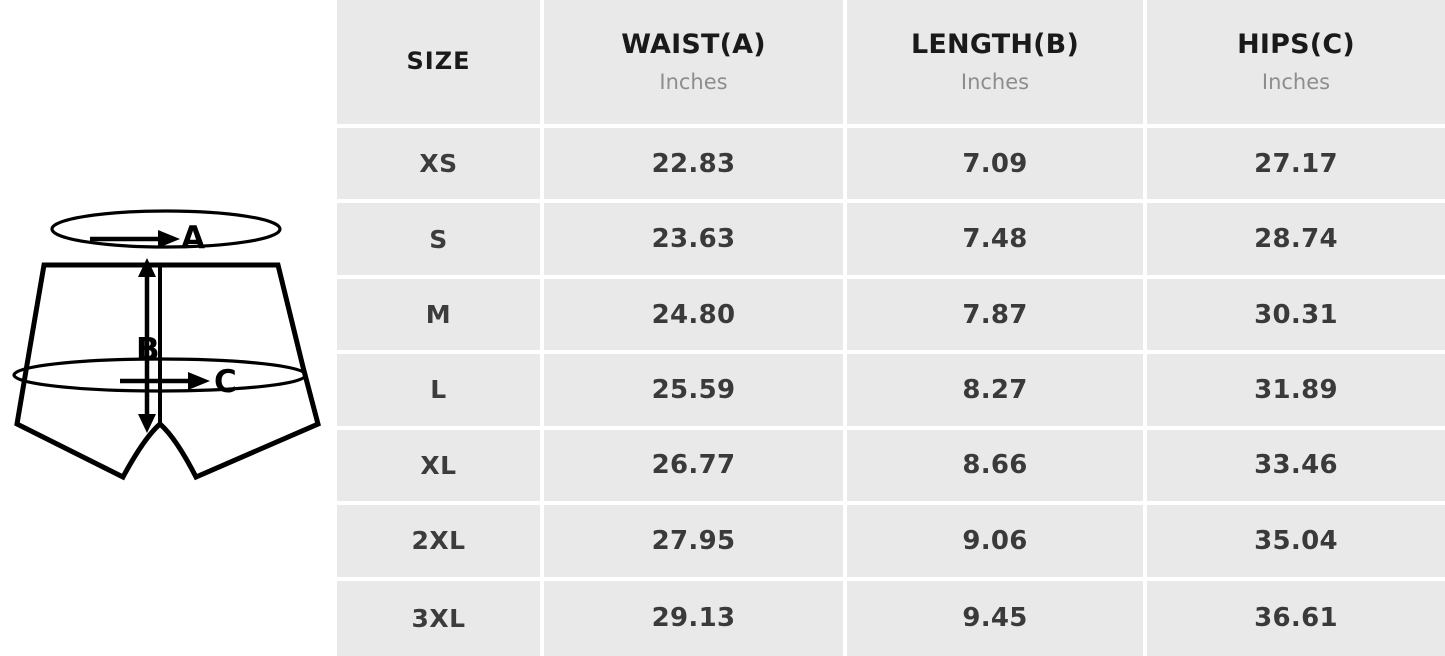  I want to click on column-header-waist-title: WAIST(A), so click(693, 45).